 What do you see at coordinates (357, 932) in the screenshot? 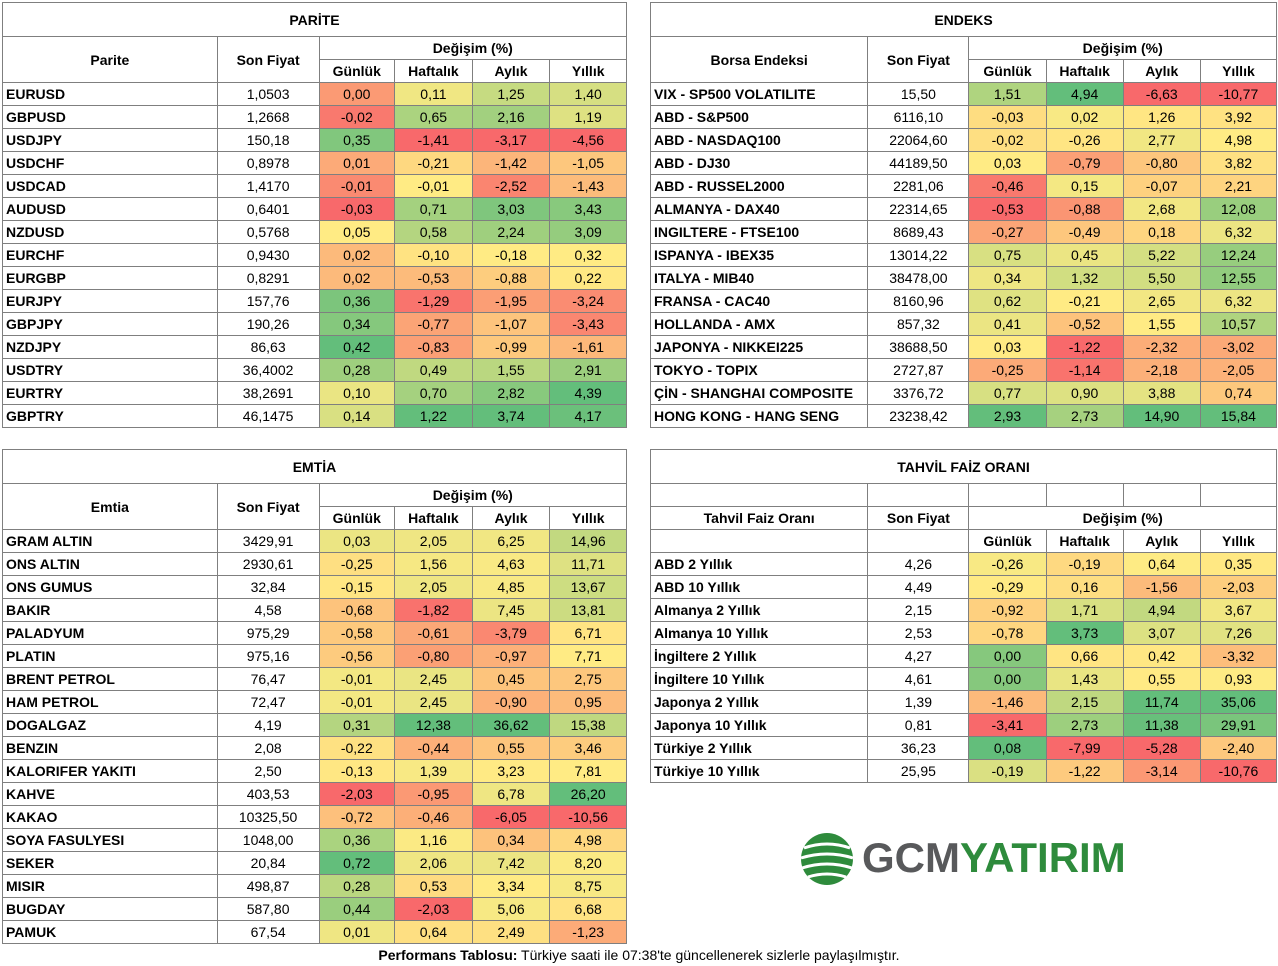
I see `emtia-row-change-d: 0,01` at bounding box center [357, 932].